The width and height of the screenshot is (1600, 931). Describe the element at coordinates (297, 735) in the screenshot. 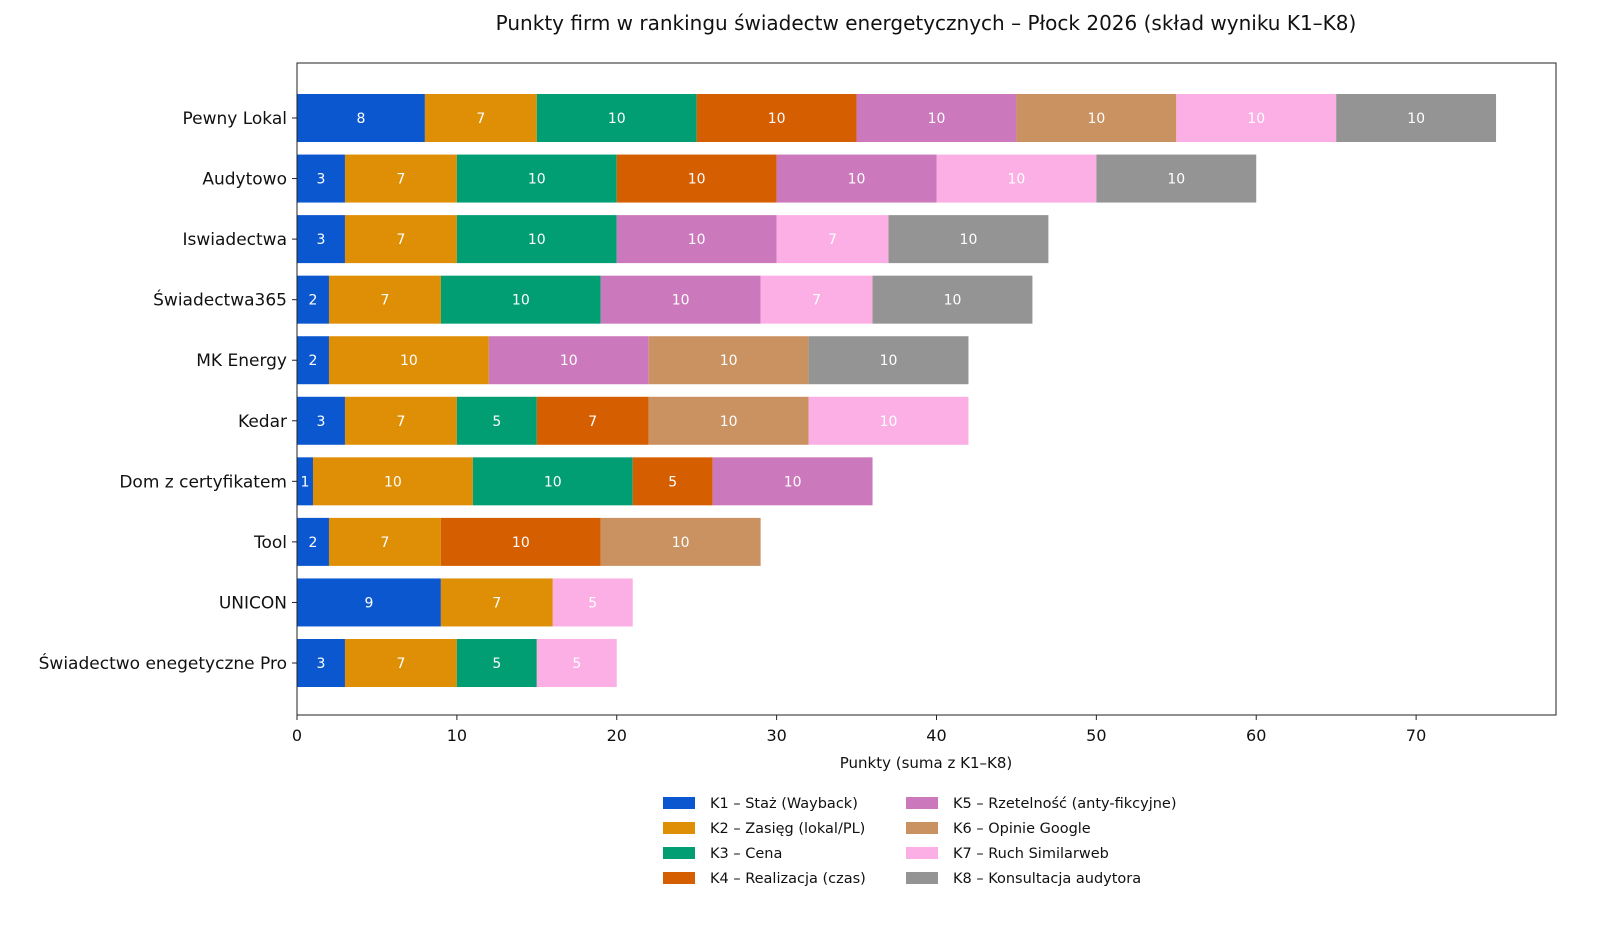

I see `x-tick-label: 0` at that location.